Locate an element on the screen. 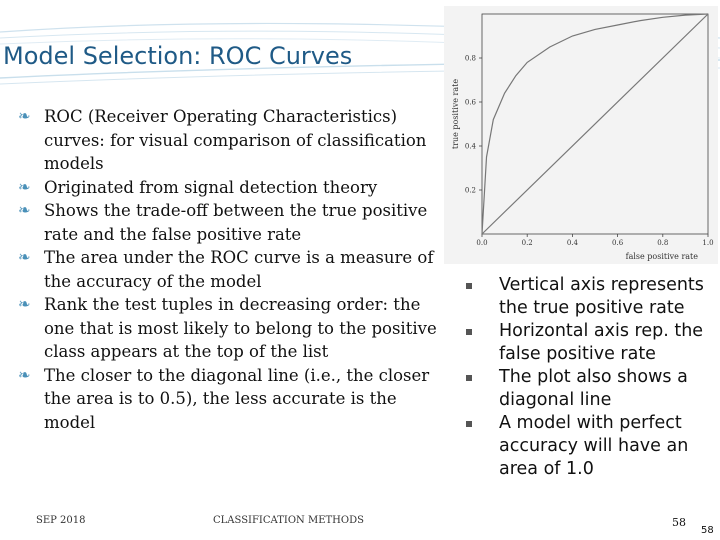  x-tick-label: 0.6 is located at coordinates (618, 243).